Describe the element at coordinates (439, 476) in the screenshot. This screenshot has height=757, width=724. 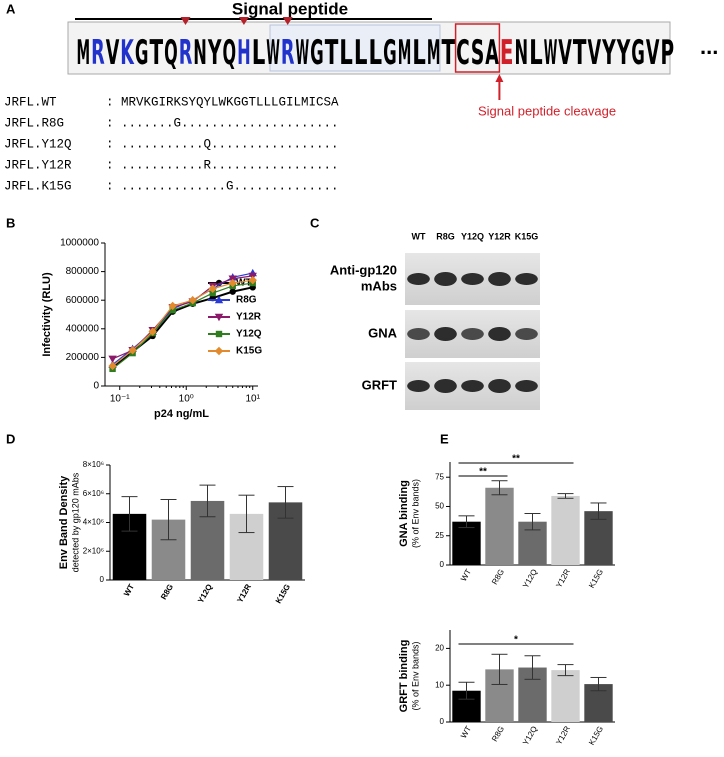
I see `y-tick-label: 75` at that location.